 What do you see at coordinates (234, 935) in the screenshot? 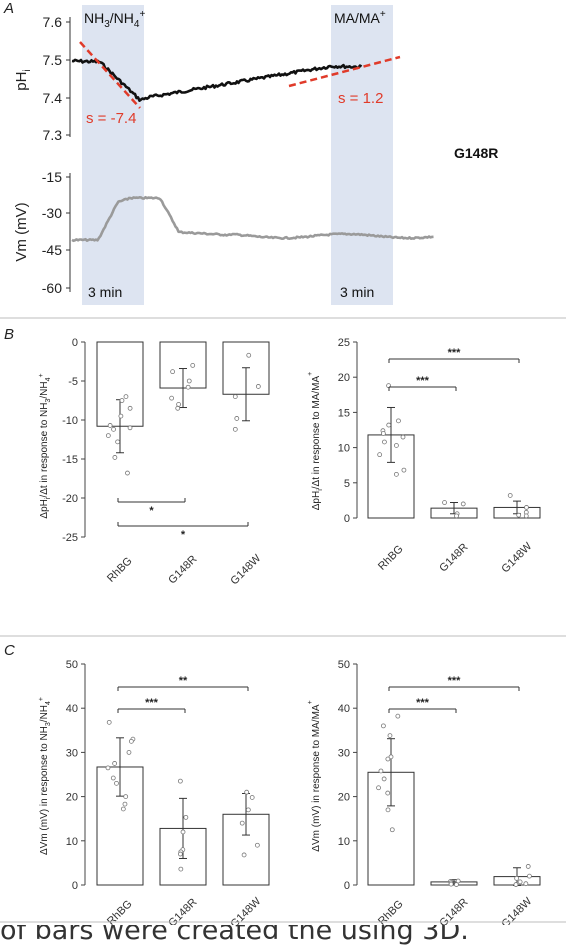
I see `caption-text: of bars were created the using 3D.` at bounding box center [234, 935].